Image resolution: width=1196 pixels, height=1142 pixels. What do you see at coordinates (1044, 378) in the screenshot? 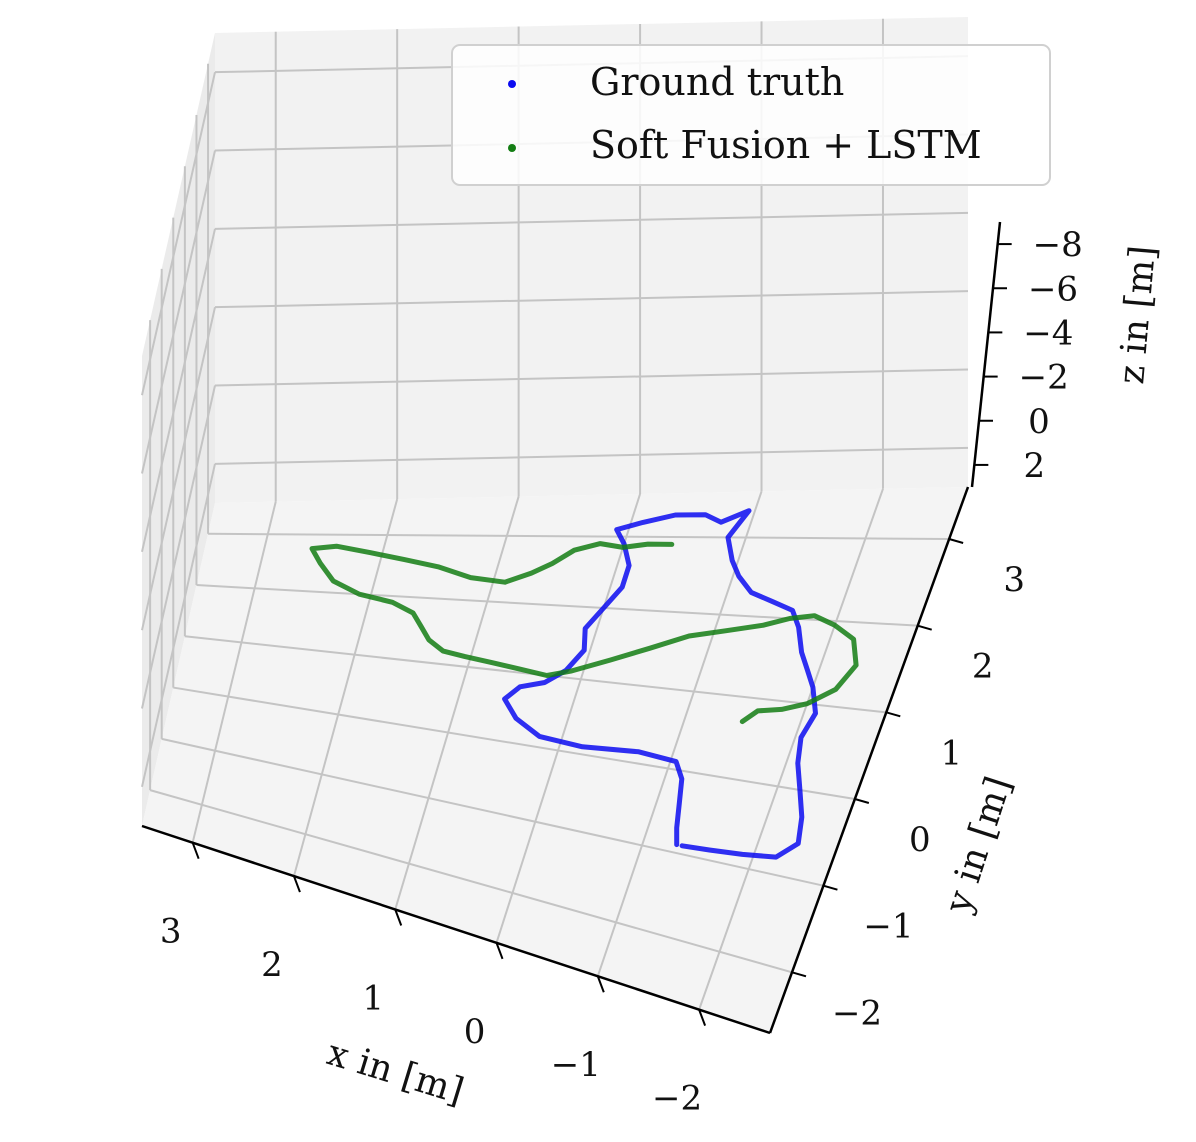
I see `z-tick-label: −2` at bounding box center [1044, 378].